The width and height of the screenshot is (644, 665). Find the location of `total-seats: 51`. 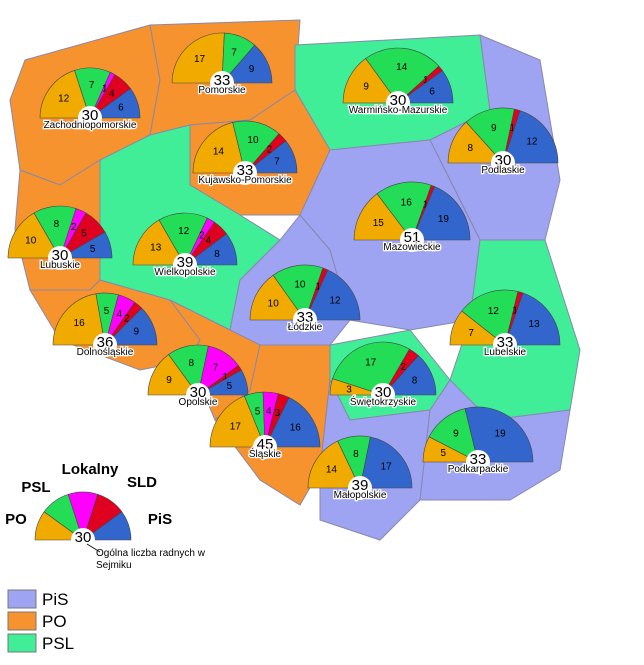

total-seats: 51 is located at coordinates (412, 237).